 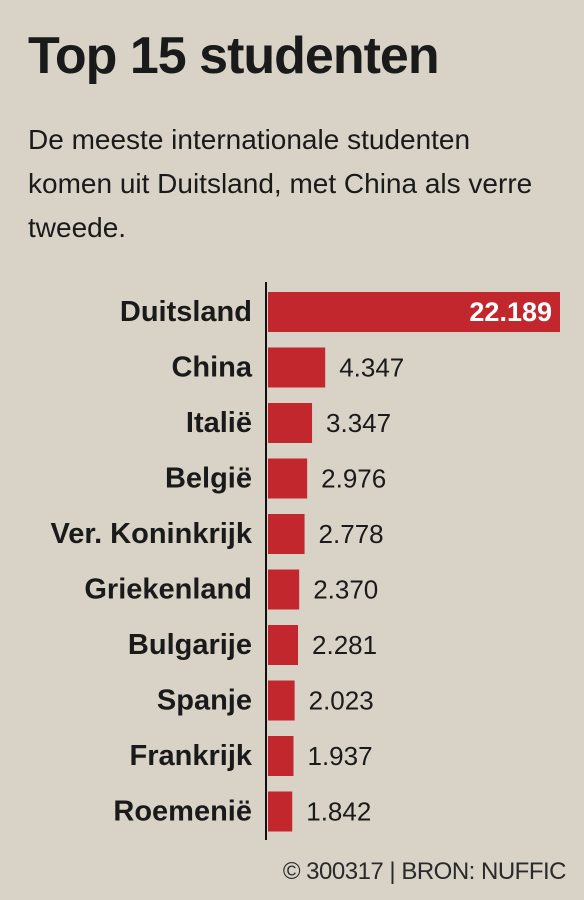 I want to click on value-label: 1.937, so click(x=339, y=756).